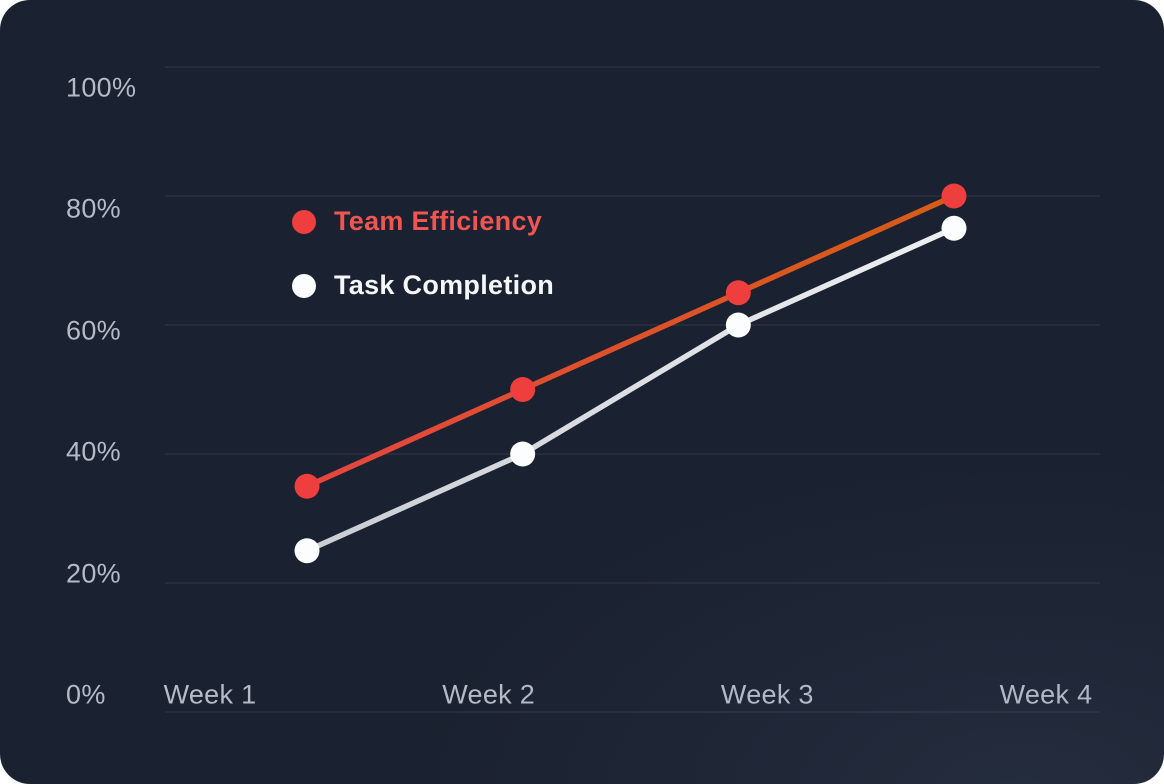 This screenshot has width=1164, height=784. Describe the element at coordinates (93, 573) in the screenshot. I see `y-tick-label: 20%` at that location.